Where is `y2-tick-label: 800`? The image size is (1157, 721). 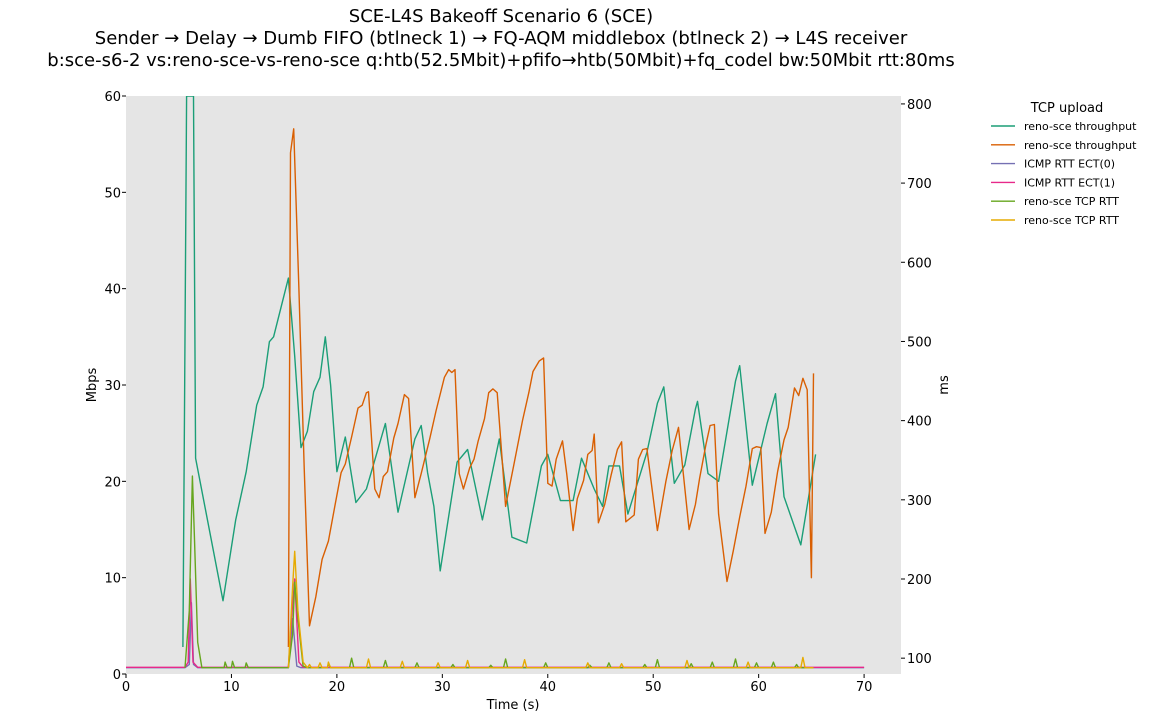 y2-tick-label: 800 is located at coordinates (919, 105).